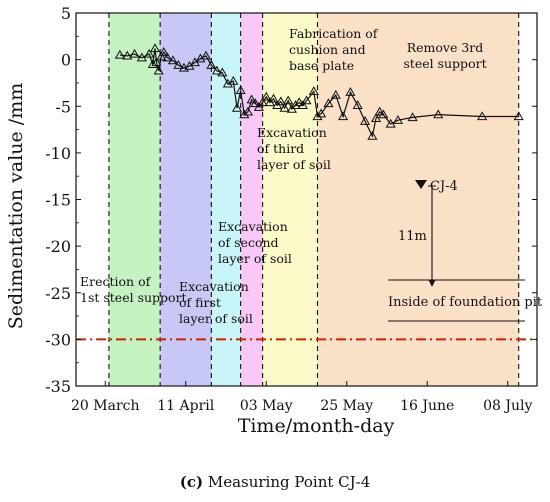 The height and width of the screenshot is (502, 550). I want to click on stage-label-4-line-3: layer of soil, so click(294, 164).